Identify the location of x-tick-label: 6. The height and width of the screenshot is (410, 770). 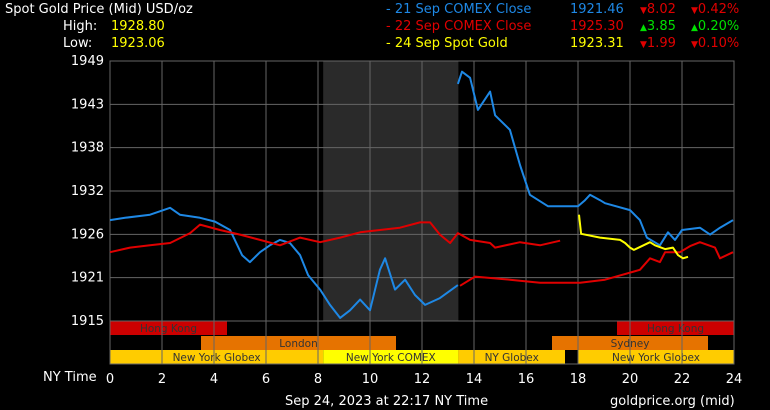
(266, 379).